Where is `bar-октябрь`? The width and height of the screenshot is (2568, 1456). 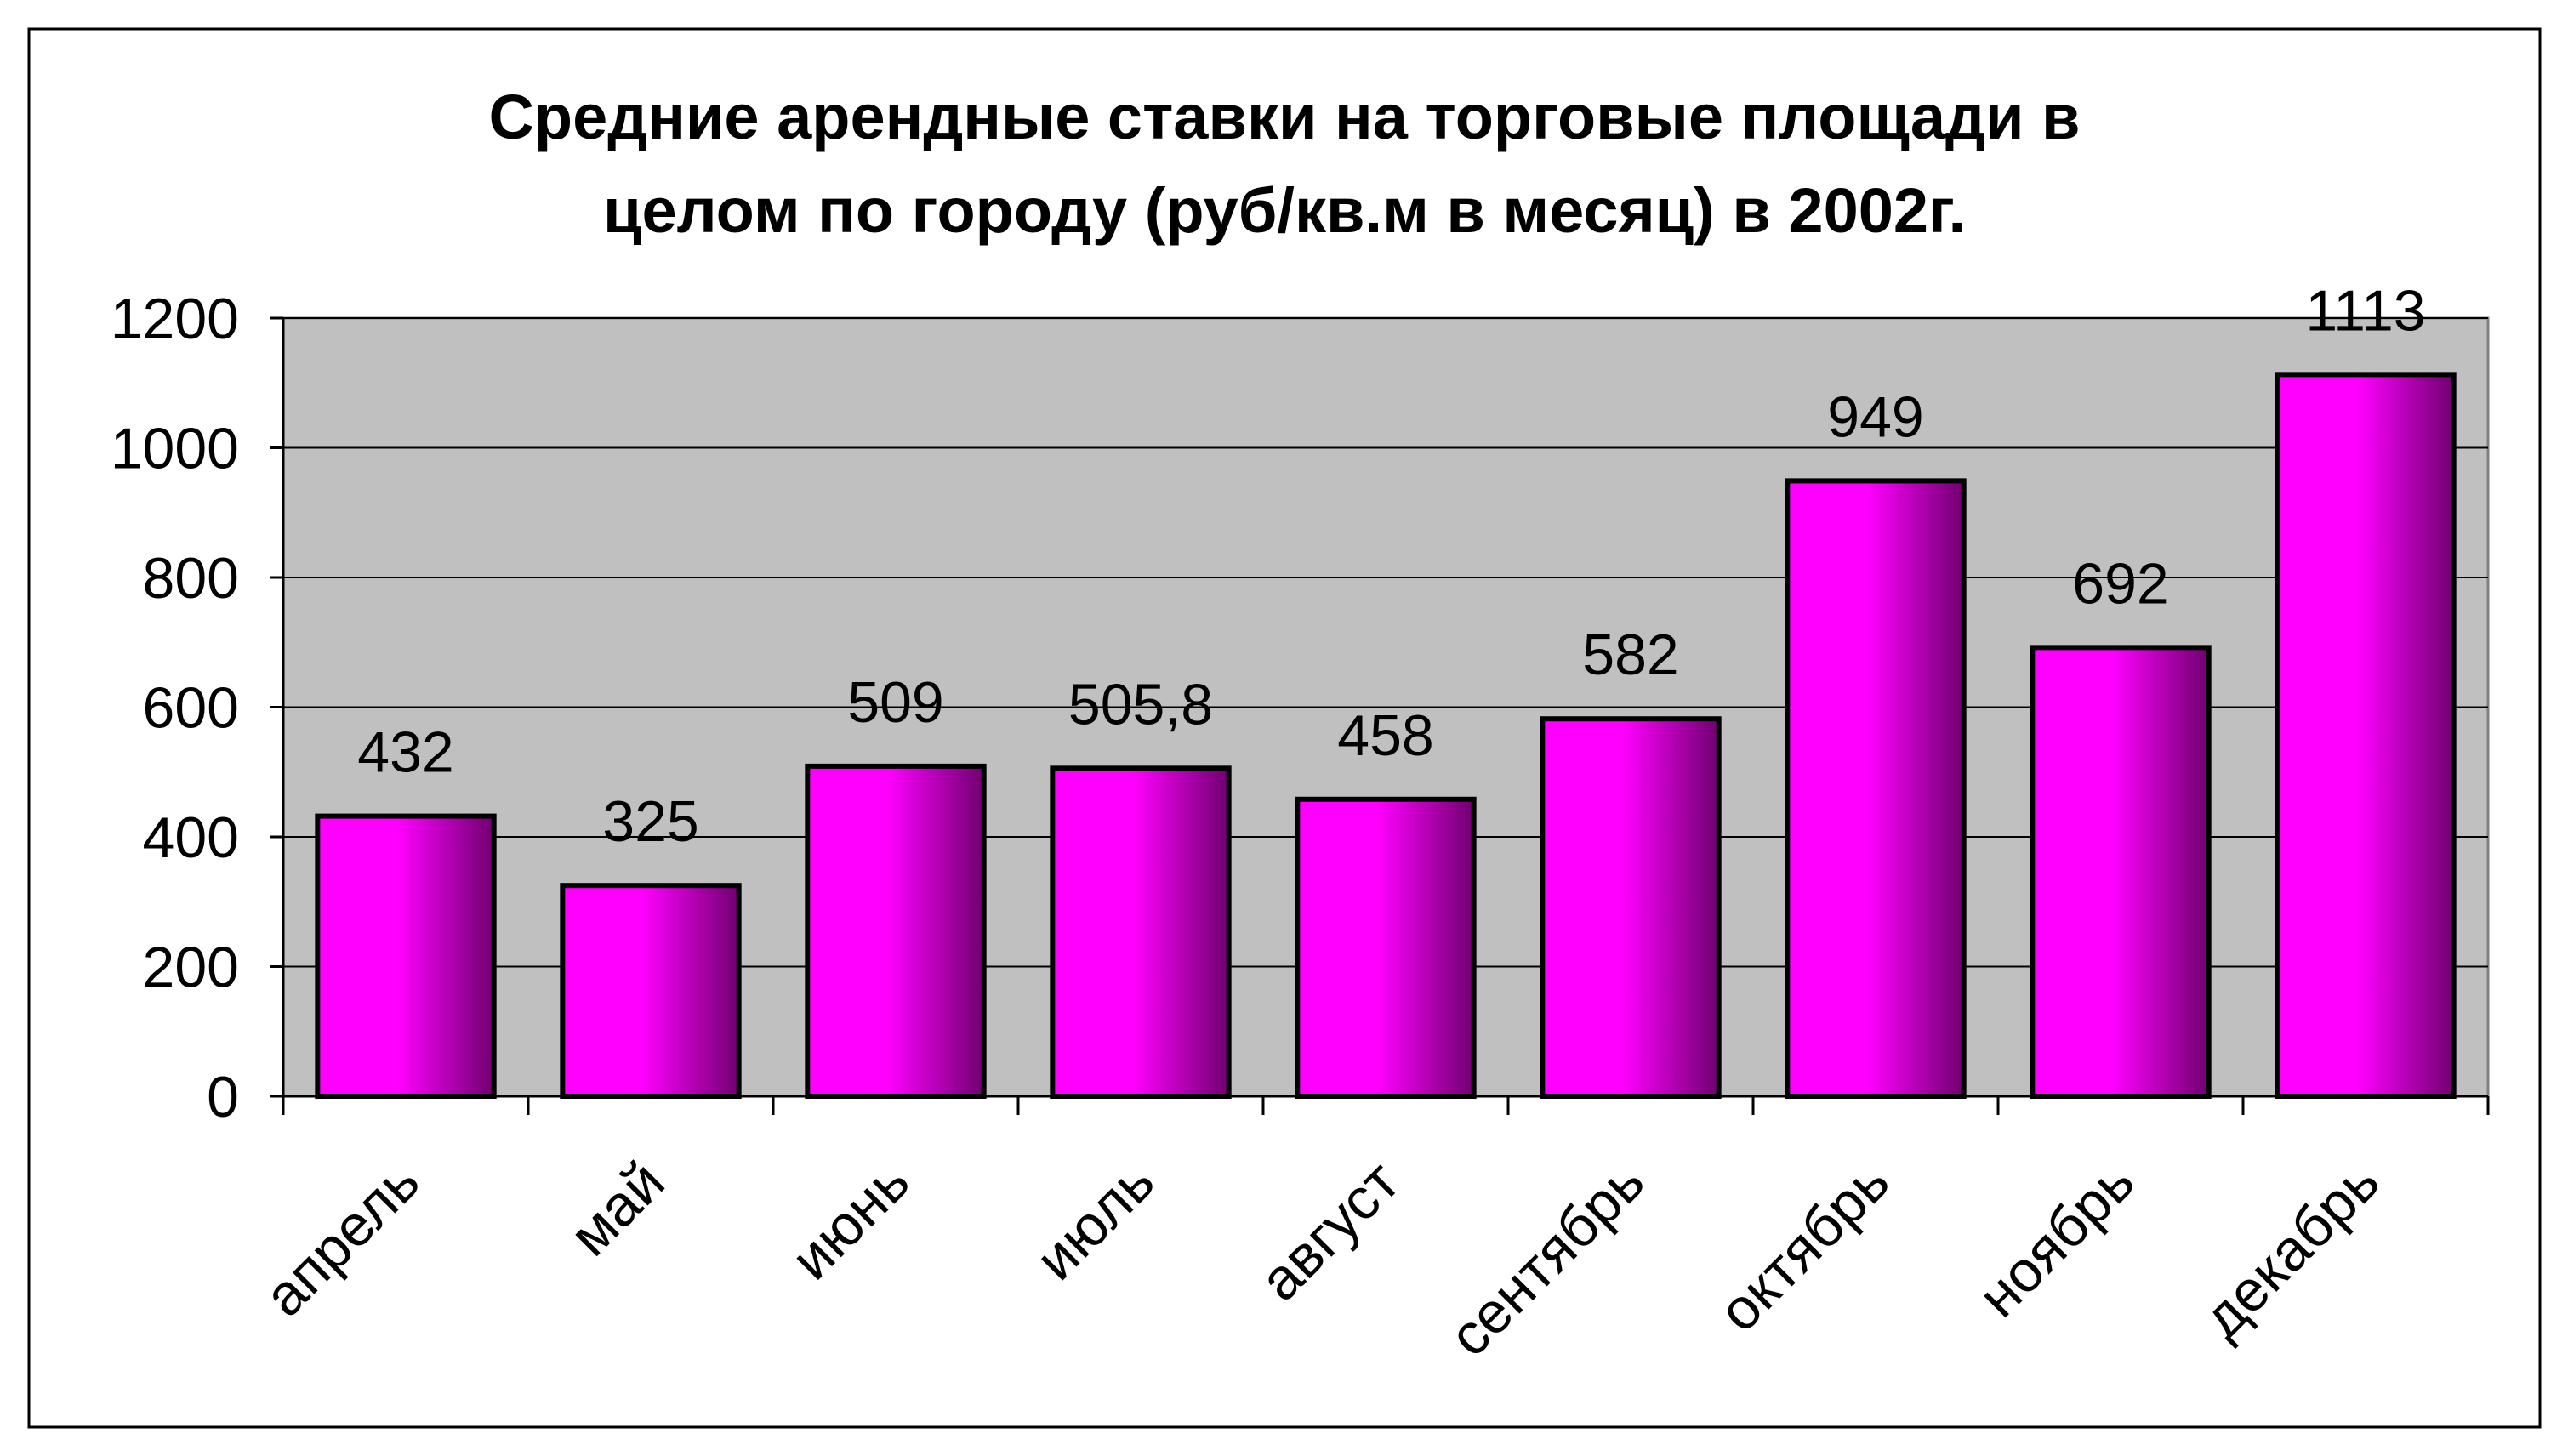 bar-октябрь is located at coordinates (1876, 788).